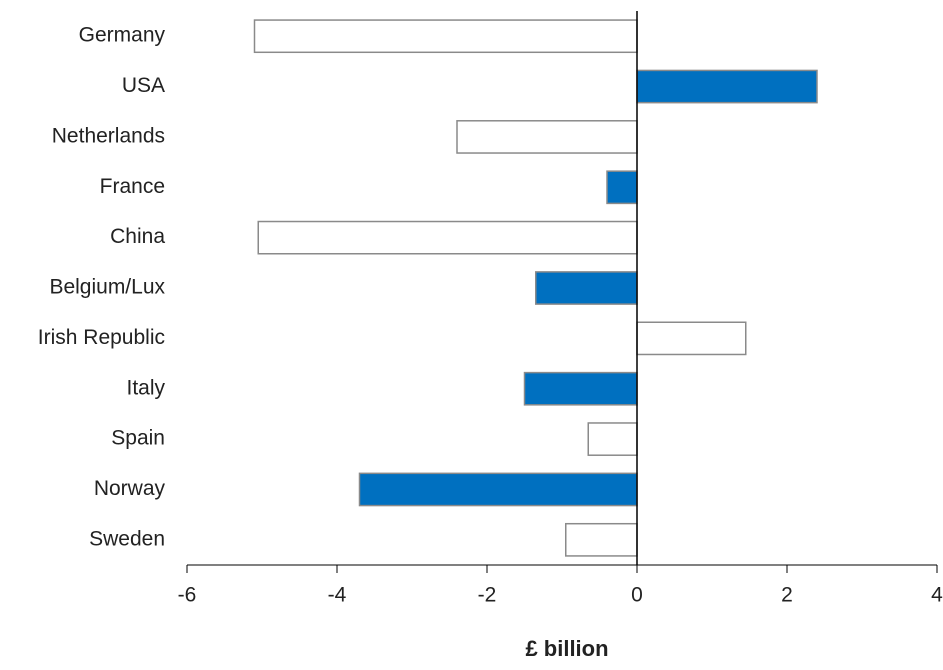 The height and width of the screenshot is (670, 943). I want to click on x-tick-label: 0, so click(637, 595).